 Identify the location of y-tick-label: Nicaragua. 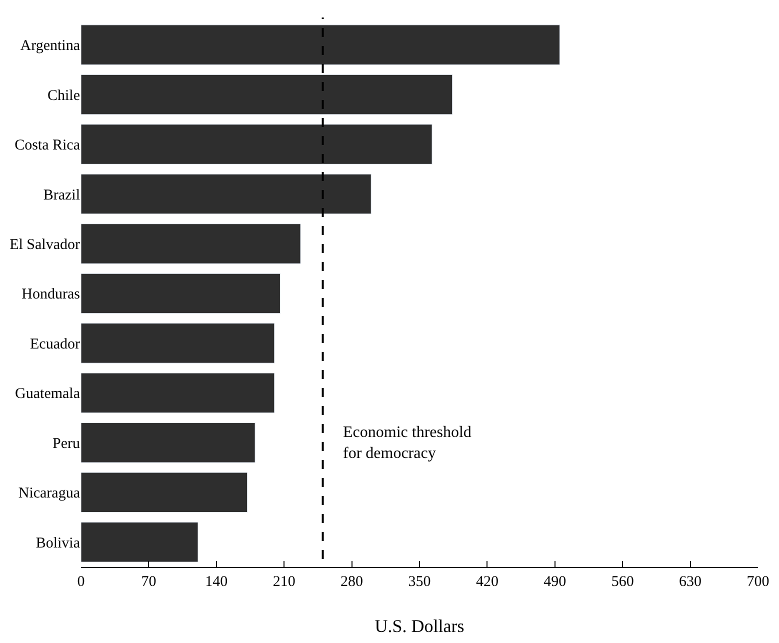
(49, 494).